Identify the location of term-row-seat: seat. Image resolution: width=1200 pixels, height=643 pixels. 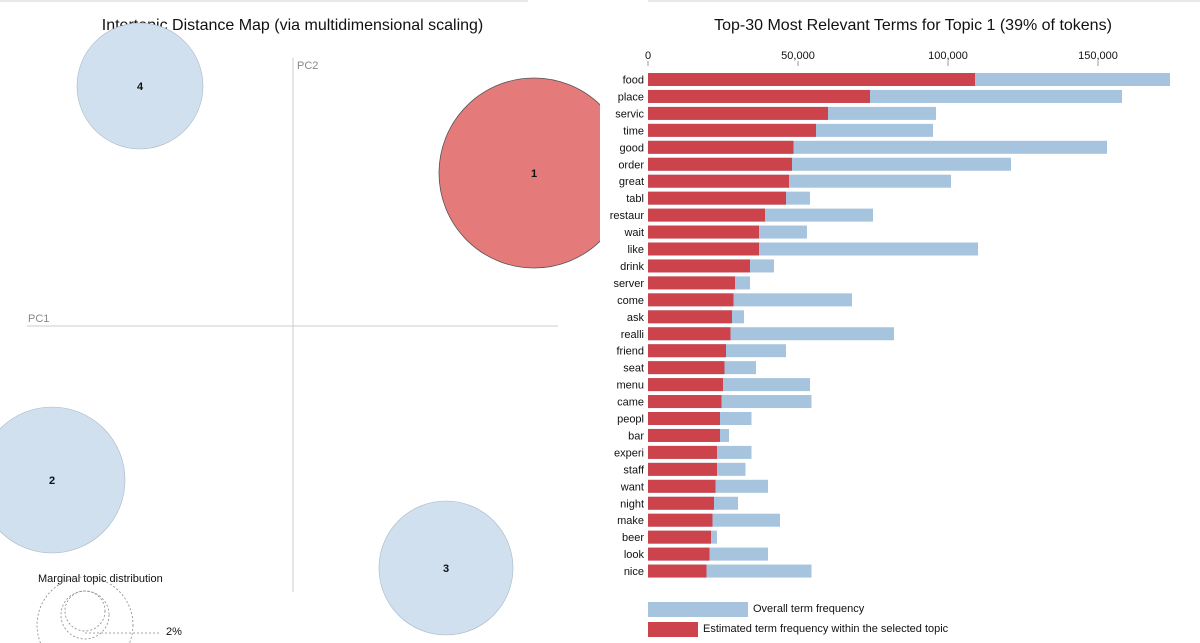
(689, 368).